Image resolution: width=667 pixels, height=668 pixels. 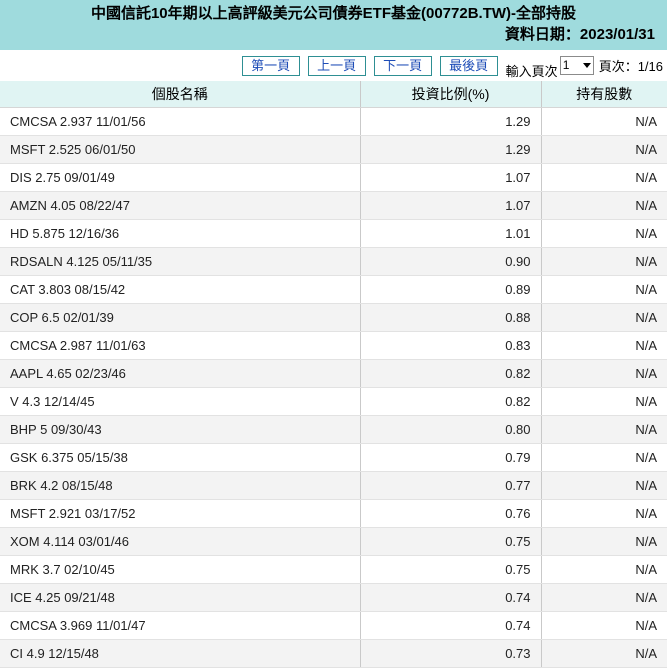 What do you see at coordinates (180, 289) in the screenshot?
I see `cell-stock-name: CAT 3.803 08/15/42` at bounding box center [180, 289].